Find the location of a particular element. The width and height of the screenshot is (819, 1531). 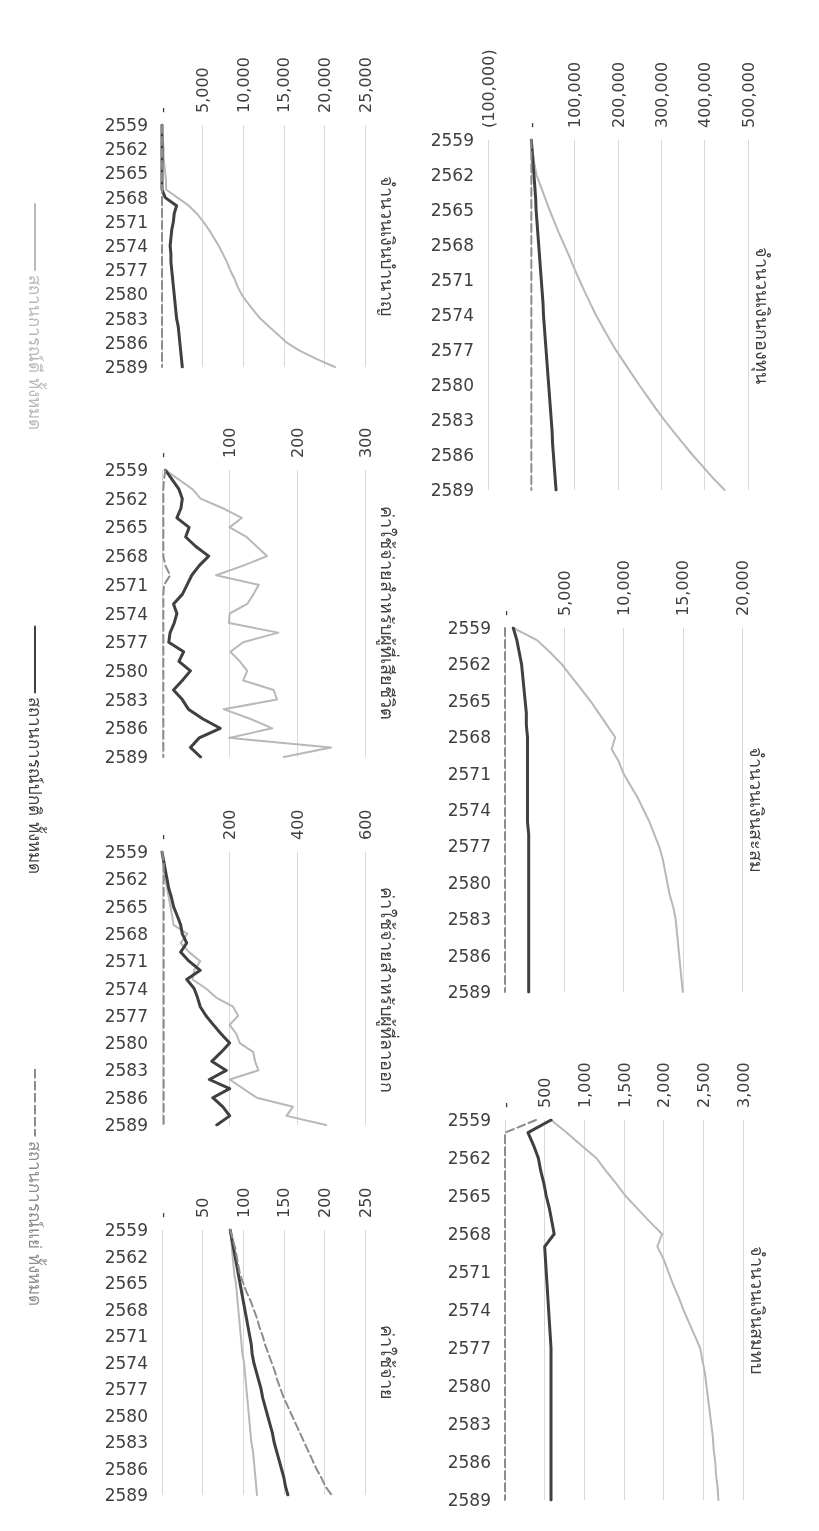

x-tick-label: 400 is located at coordinates (297, 824).